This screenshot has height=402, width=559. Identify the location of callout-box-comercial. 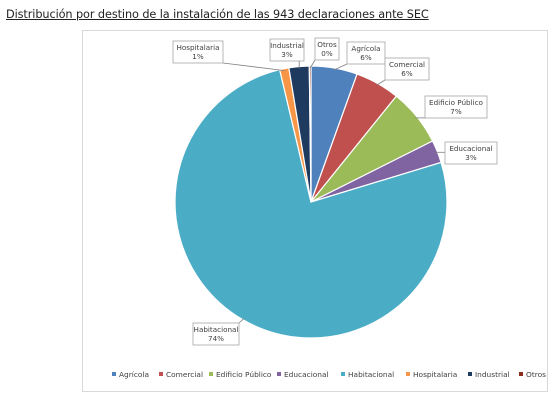
(407, 69).